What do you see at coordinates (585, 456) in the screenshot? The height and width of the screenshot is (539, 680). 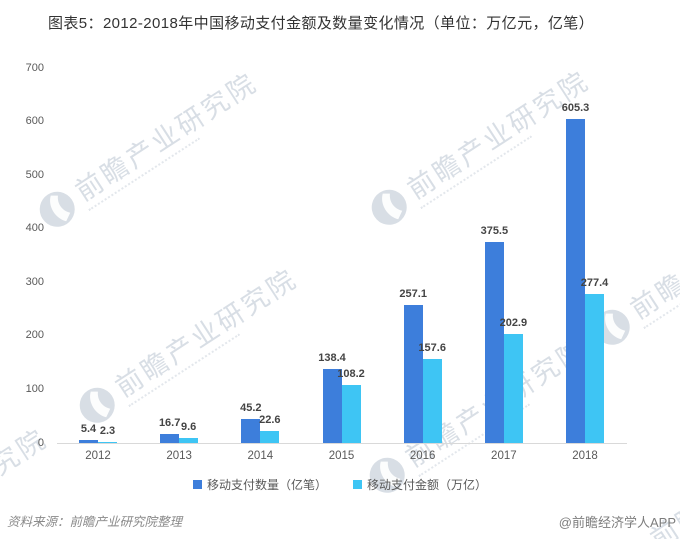 I see `x-tick-label-2018: 2018` at bounding box center [585, 456].